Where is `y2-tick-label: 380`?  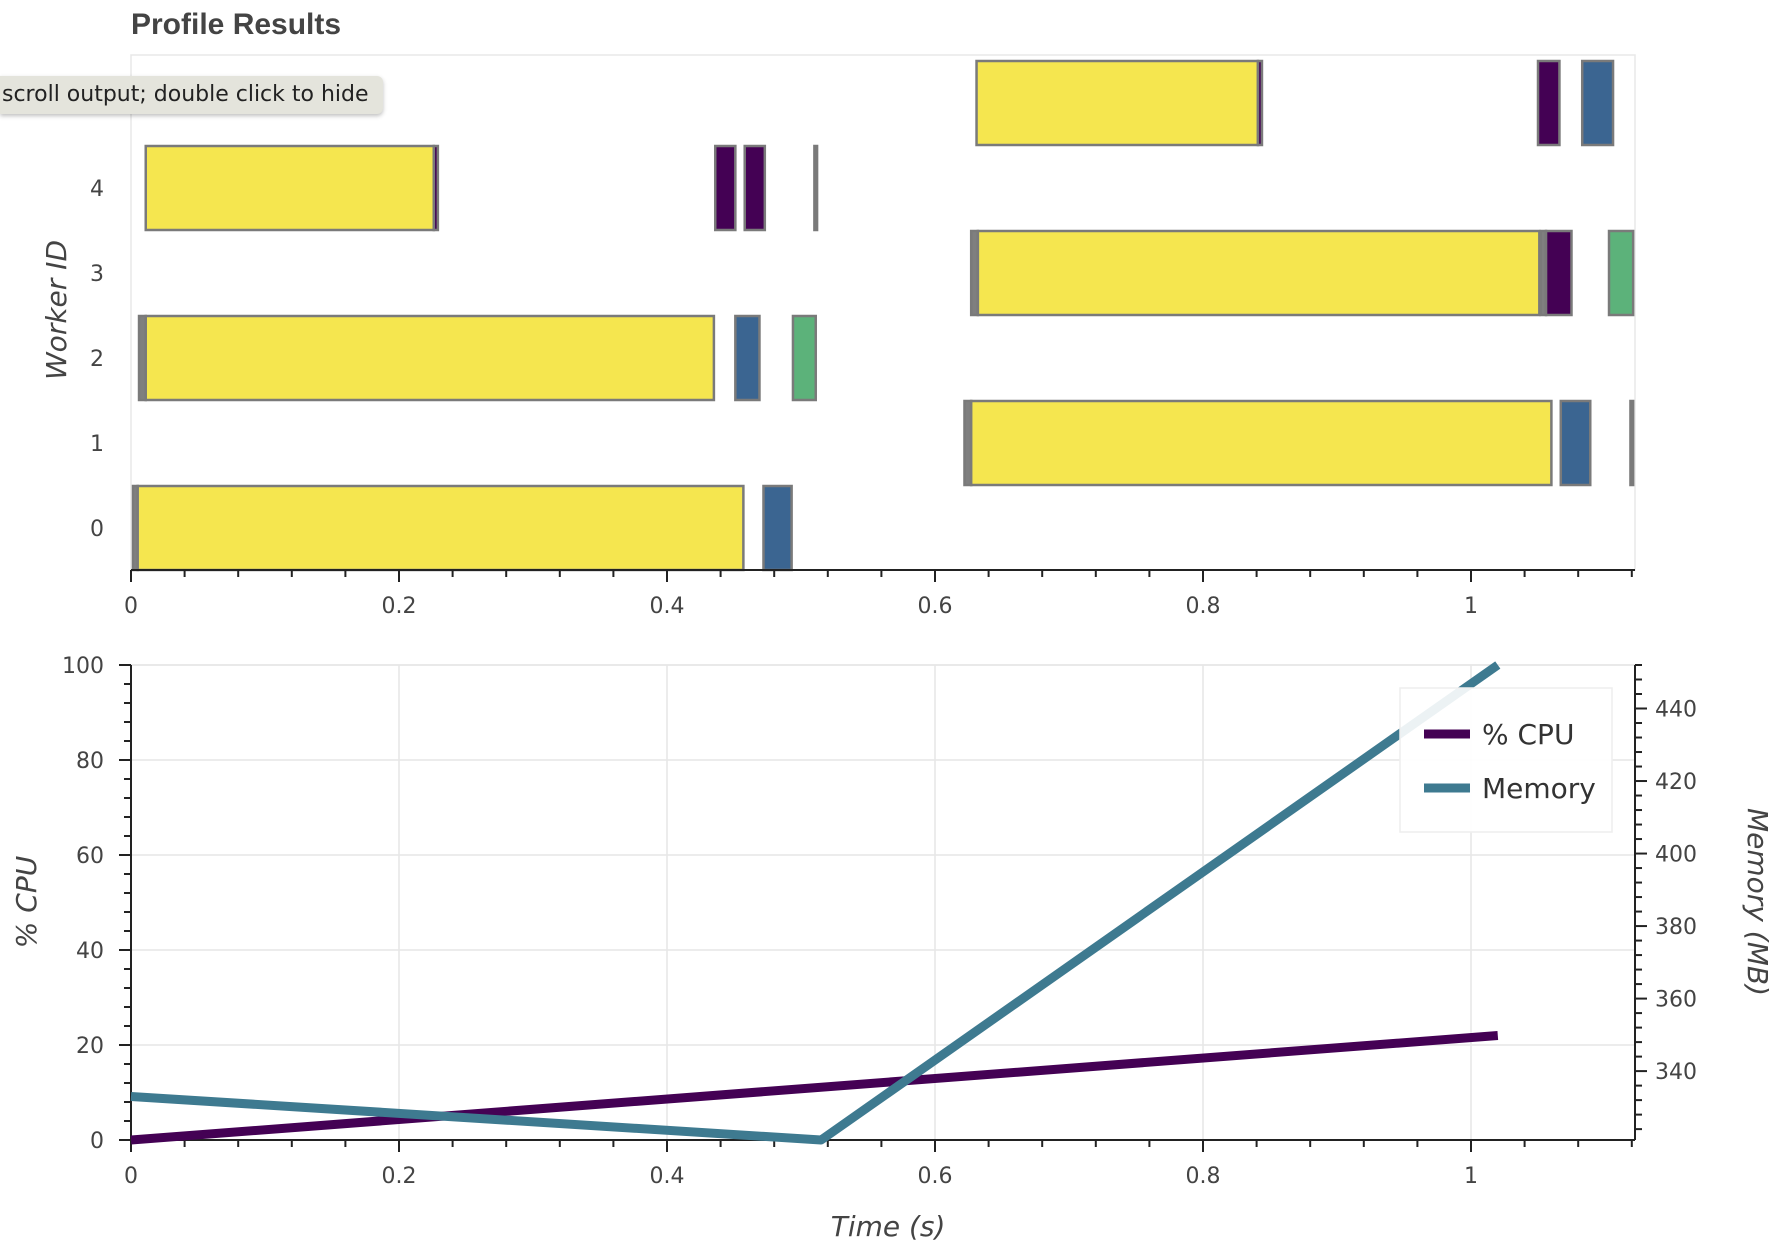
y2-tick-label: 380 is located at coordinates (1676, 927).